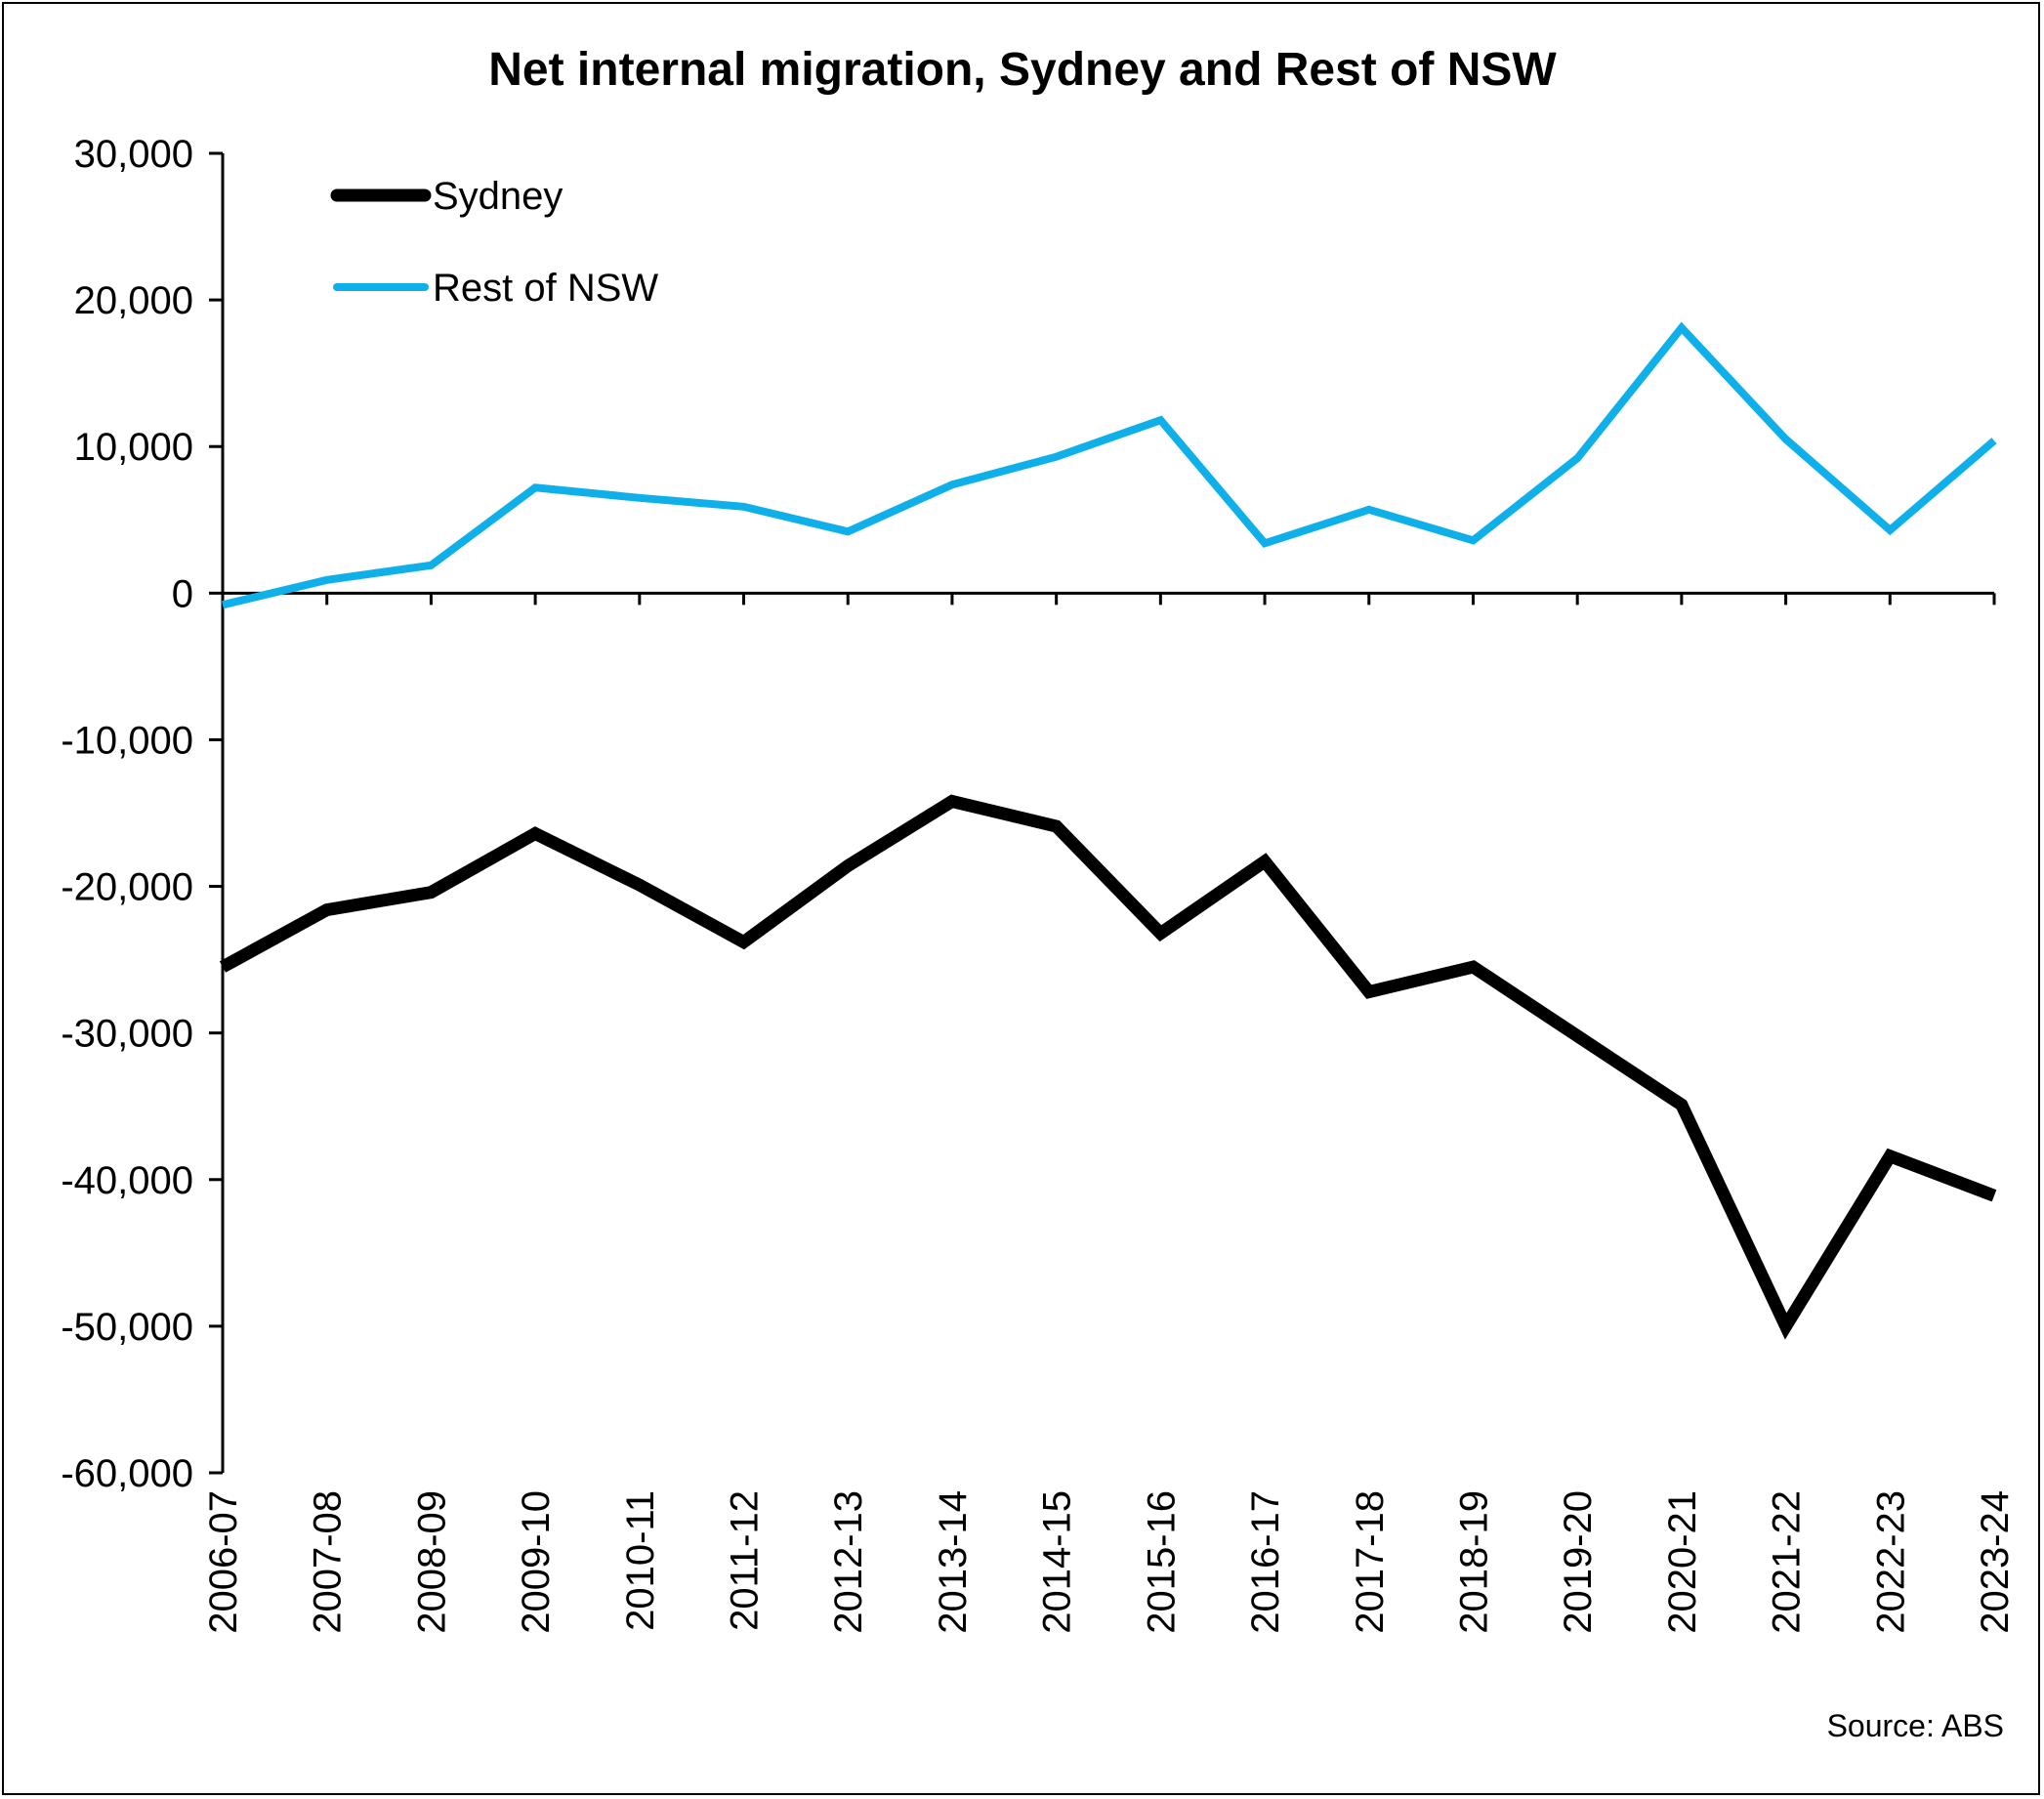 This screenshot has width=2044, height=1799. Describe the element at coordinates (1682, 1562) in the screenshot. I see `x-tick-label: 2020-21` at that location.